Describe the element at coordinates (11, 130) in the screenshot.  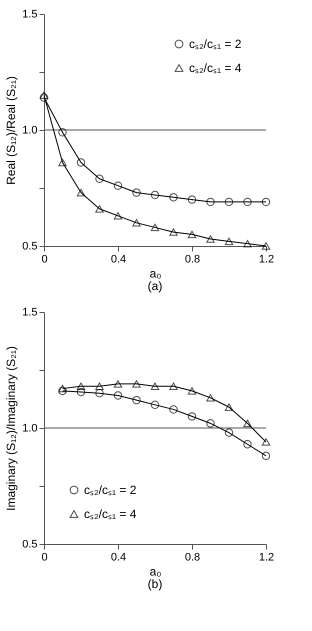
I see `y-axis-title: Real (S₁₂)/Real (S₂₁)` at that location.